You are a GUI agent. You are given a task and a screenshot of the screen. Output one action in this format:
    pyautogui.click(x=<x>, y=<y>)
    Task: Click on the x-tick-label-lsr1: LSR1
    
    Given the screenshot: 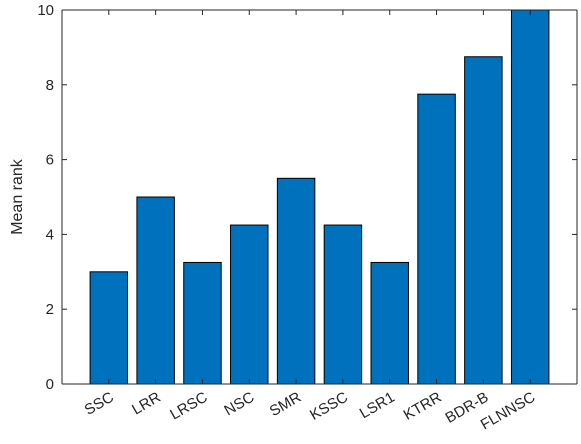 What is the action you would take?
    pyautogui.click(x=377, y=405)
    